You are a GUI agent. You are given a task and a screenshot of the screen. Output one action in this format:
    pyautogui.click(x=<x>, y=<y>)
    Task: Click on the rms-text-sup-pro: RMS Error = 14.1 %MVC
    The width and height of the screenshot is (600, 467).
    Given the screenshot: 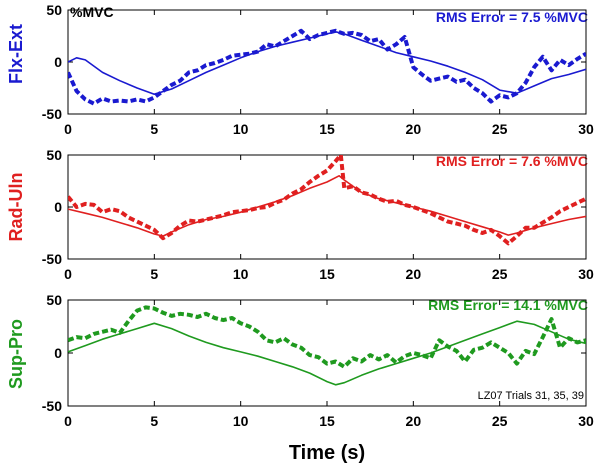 What is the action you would take?
    pyautogui.click(x=508, y=305)
    